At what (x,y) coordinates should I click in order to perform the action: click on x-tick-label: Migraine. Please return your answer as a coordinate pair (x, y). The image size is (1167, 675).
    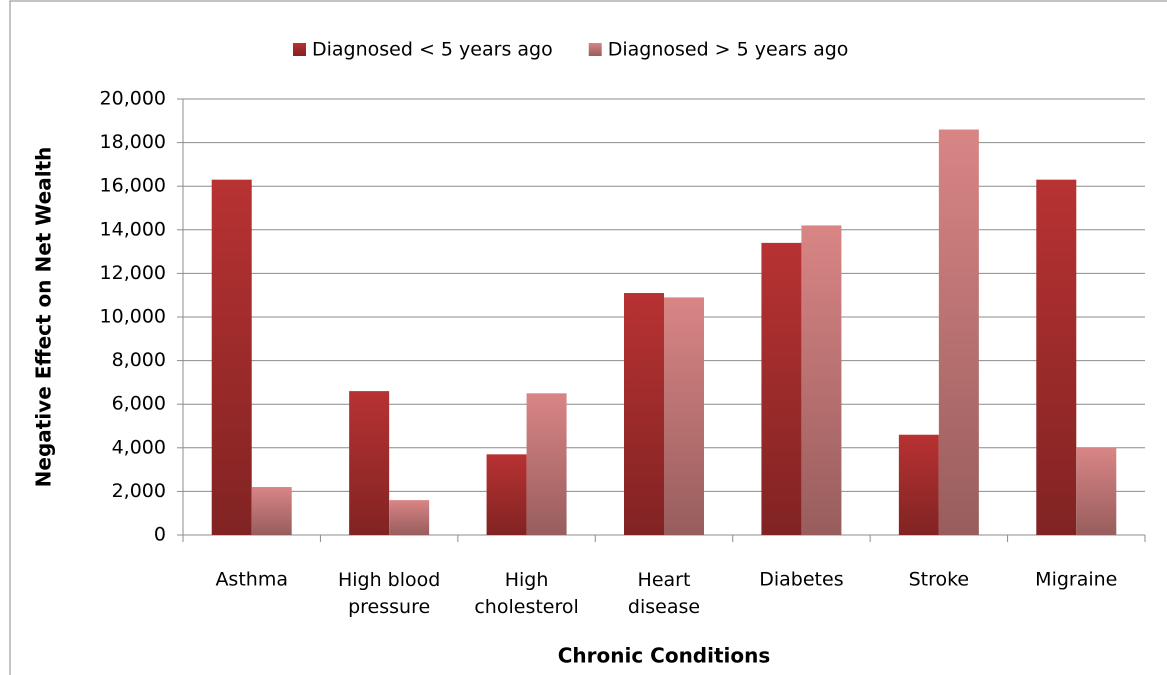
    Looking at the image, I should click on (1076, 580).